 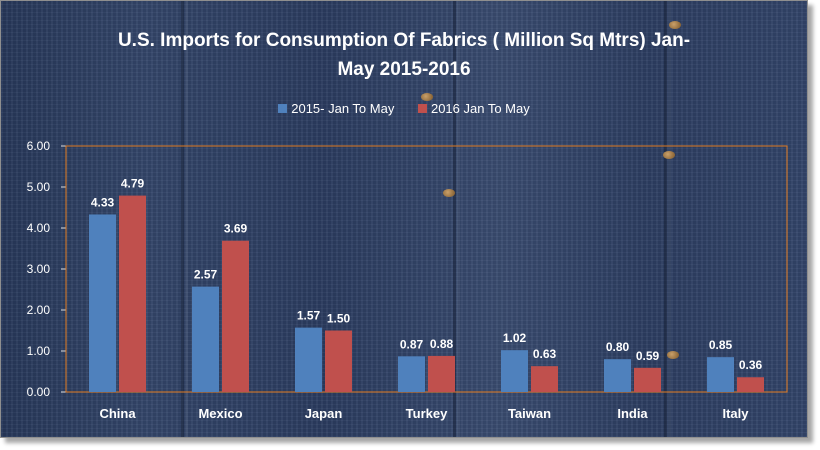 I want to click on x-tick-label: Japan, so click(x=324, y=413).